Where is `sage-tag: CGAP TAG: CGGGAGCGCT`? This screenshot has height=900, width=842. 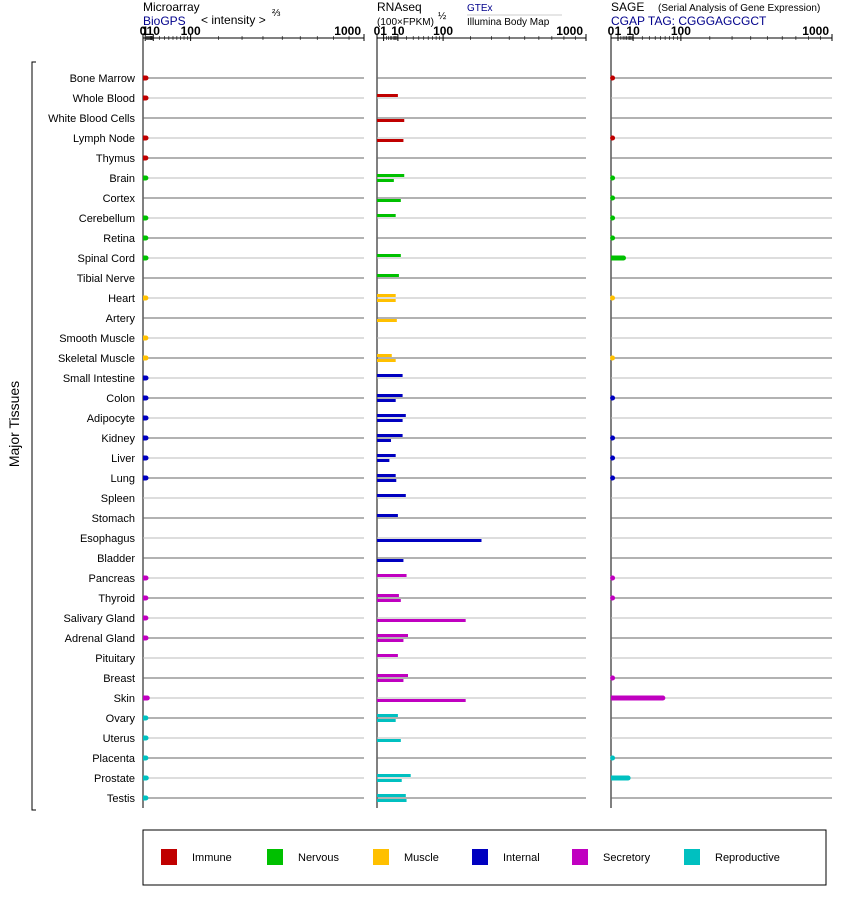
sage-tag: CGAP TAG: CGGGAGCGCT is located at coordinates (689, 21).